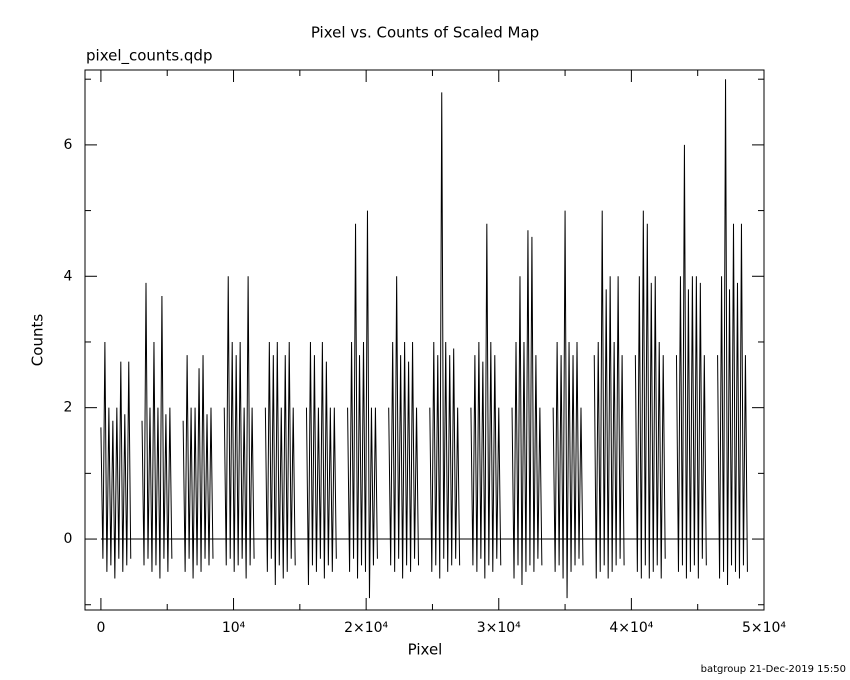 Image resolution: width=850 pixels, height=680 pixels. I want to click on x-tick-label: 10⁴, so click(234, 628).